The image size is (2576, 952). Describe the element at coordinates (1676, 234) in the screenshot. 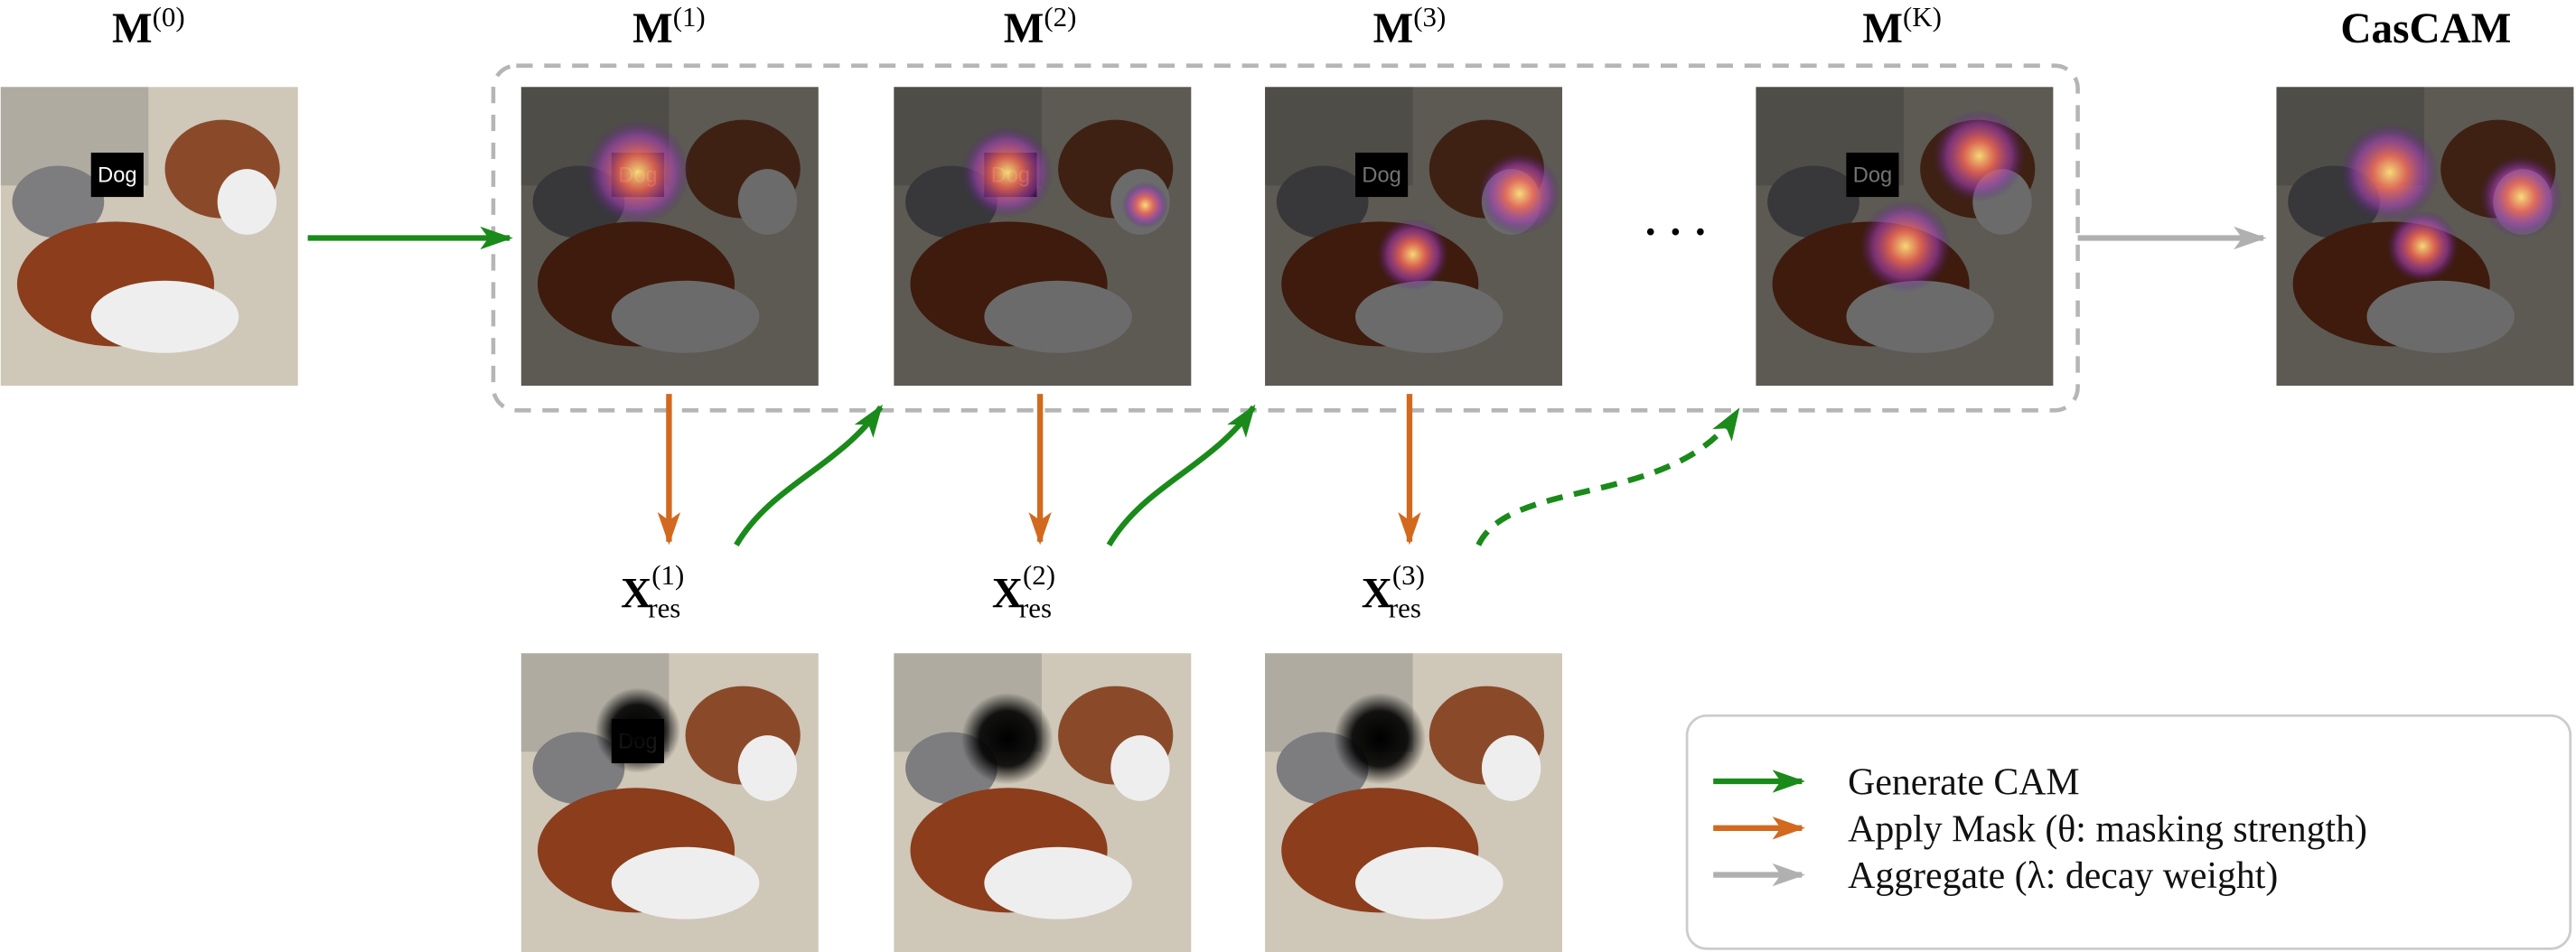

I see `ellipsis: · · ·` at that location.